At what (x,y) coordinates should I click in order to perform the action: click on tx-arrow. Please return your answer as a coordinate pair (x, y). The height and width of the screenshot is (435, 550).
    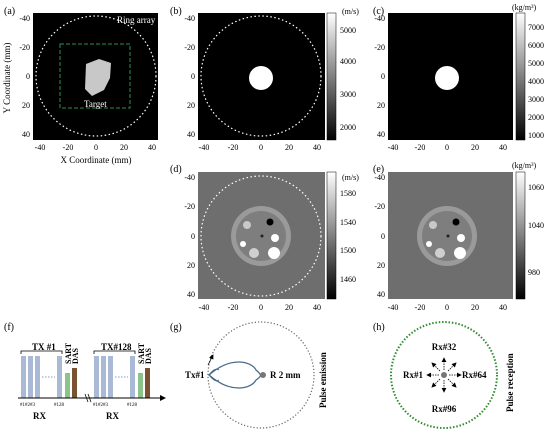
    Looking at the image, I should click on (210, 360).